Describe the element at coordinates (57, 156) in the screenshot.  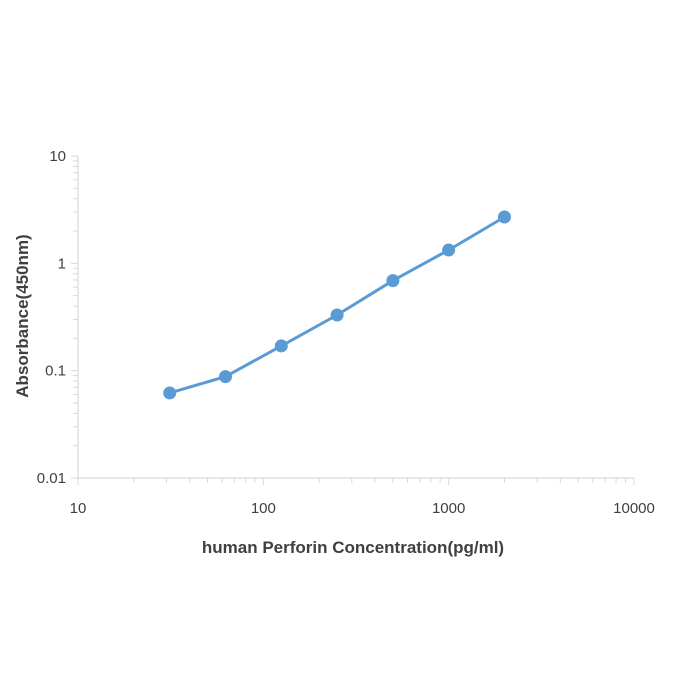
I see `y-tick-label: 10` at that location.